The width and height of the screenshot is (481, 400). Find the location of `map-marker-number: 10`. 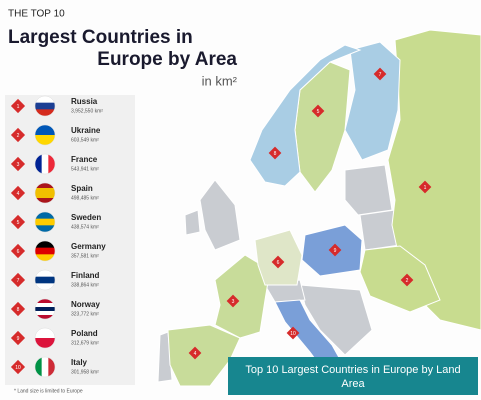

map-marker-number: 10 is located at coordinates (293, 334).